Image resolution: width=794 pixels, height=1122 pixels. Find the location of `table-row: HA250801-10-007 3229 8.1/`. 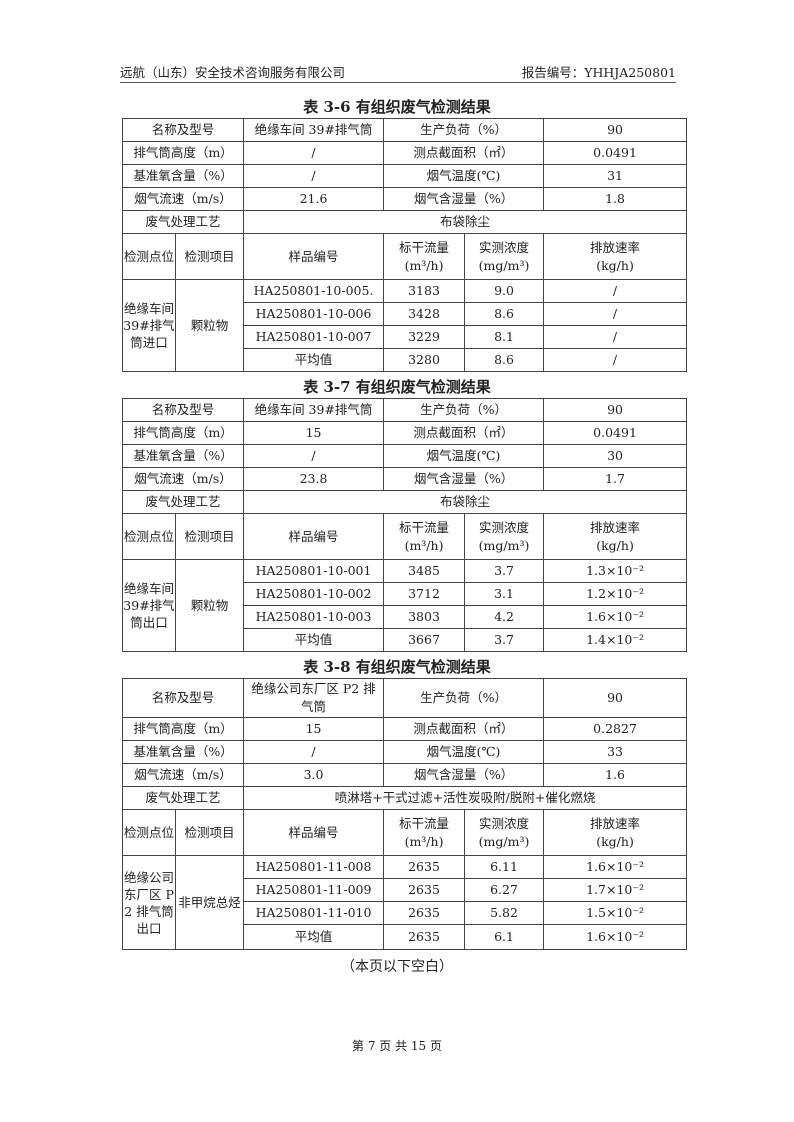

table-row: HA250801-10-007 3229 8.1/ is located at coordinates (405, 337).